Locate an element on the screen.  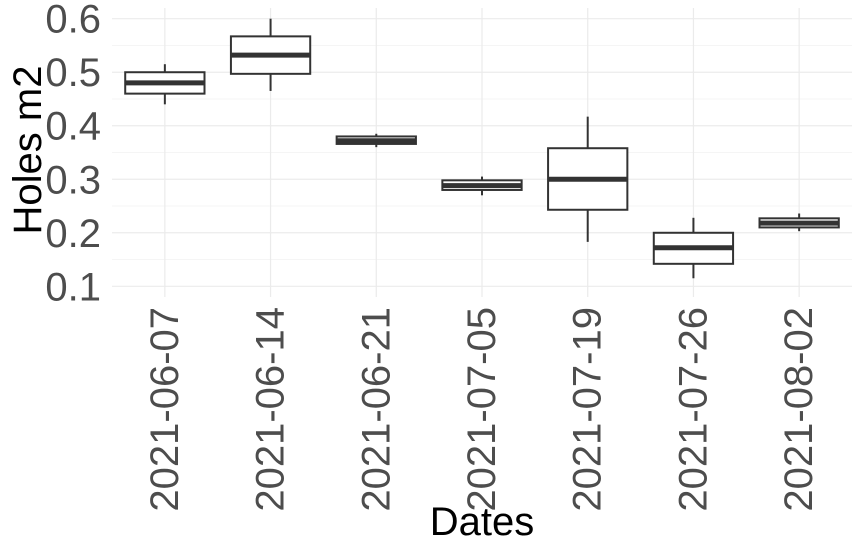
y-tick-label: 0.4 is located at coordinates (73, 127).